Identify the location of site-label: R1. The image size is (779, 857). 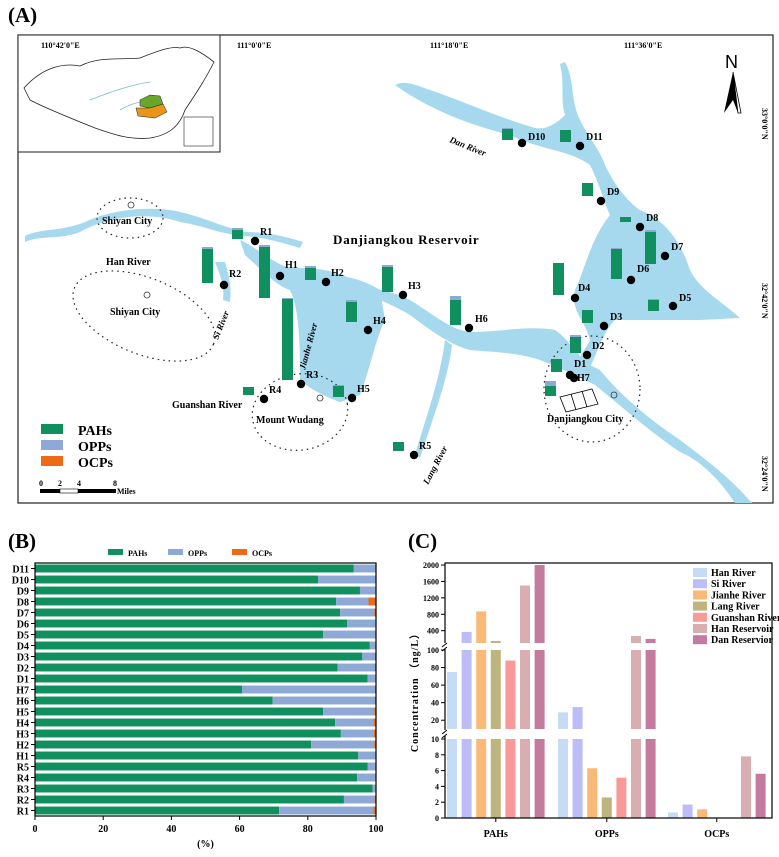
(266, 232).